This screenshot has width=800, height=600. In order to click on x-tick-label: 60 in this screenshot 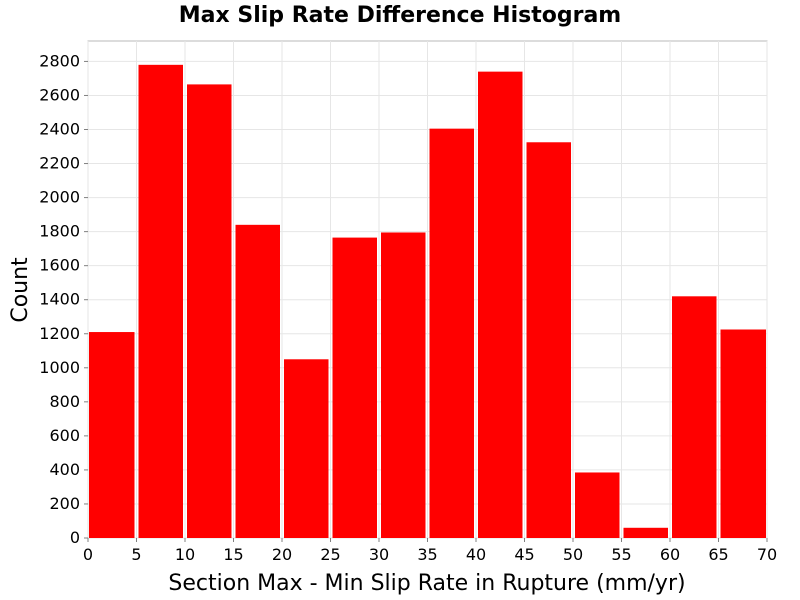, I will do `click(670, 554)`.